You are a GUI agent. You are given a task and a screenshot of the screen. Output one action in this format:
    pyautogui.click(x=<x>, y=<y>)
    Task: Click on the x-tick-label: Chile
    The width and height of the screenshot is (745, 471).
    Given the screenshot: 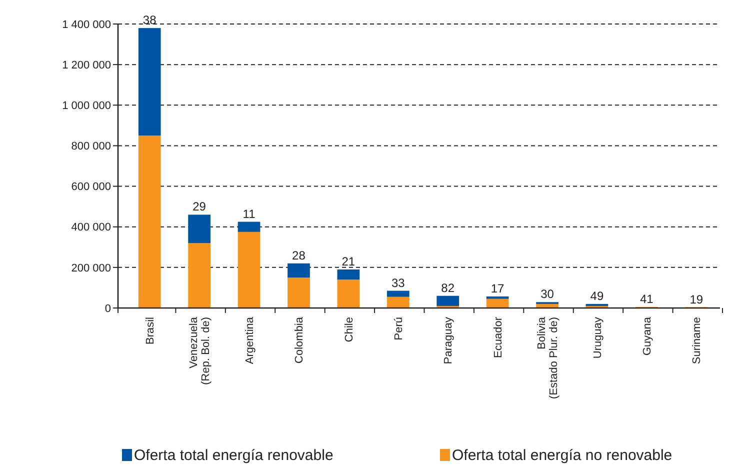 What is the action you would take?
    pyautogui.click(x=349, y=329)
    